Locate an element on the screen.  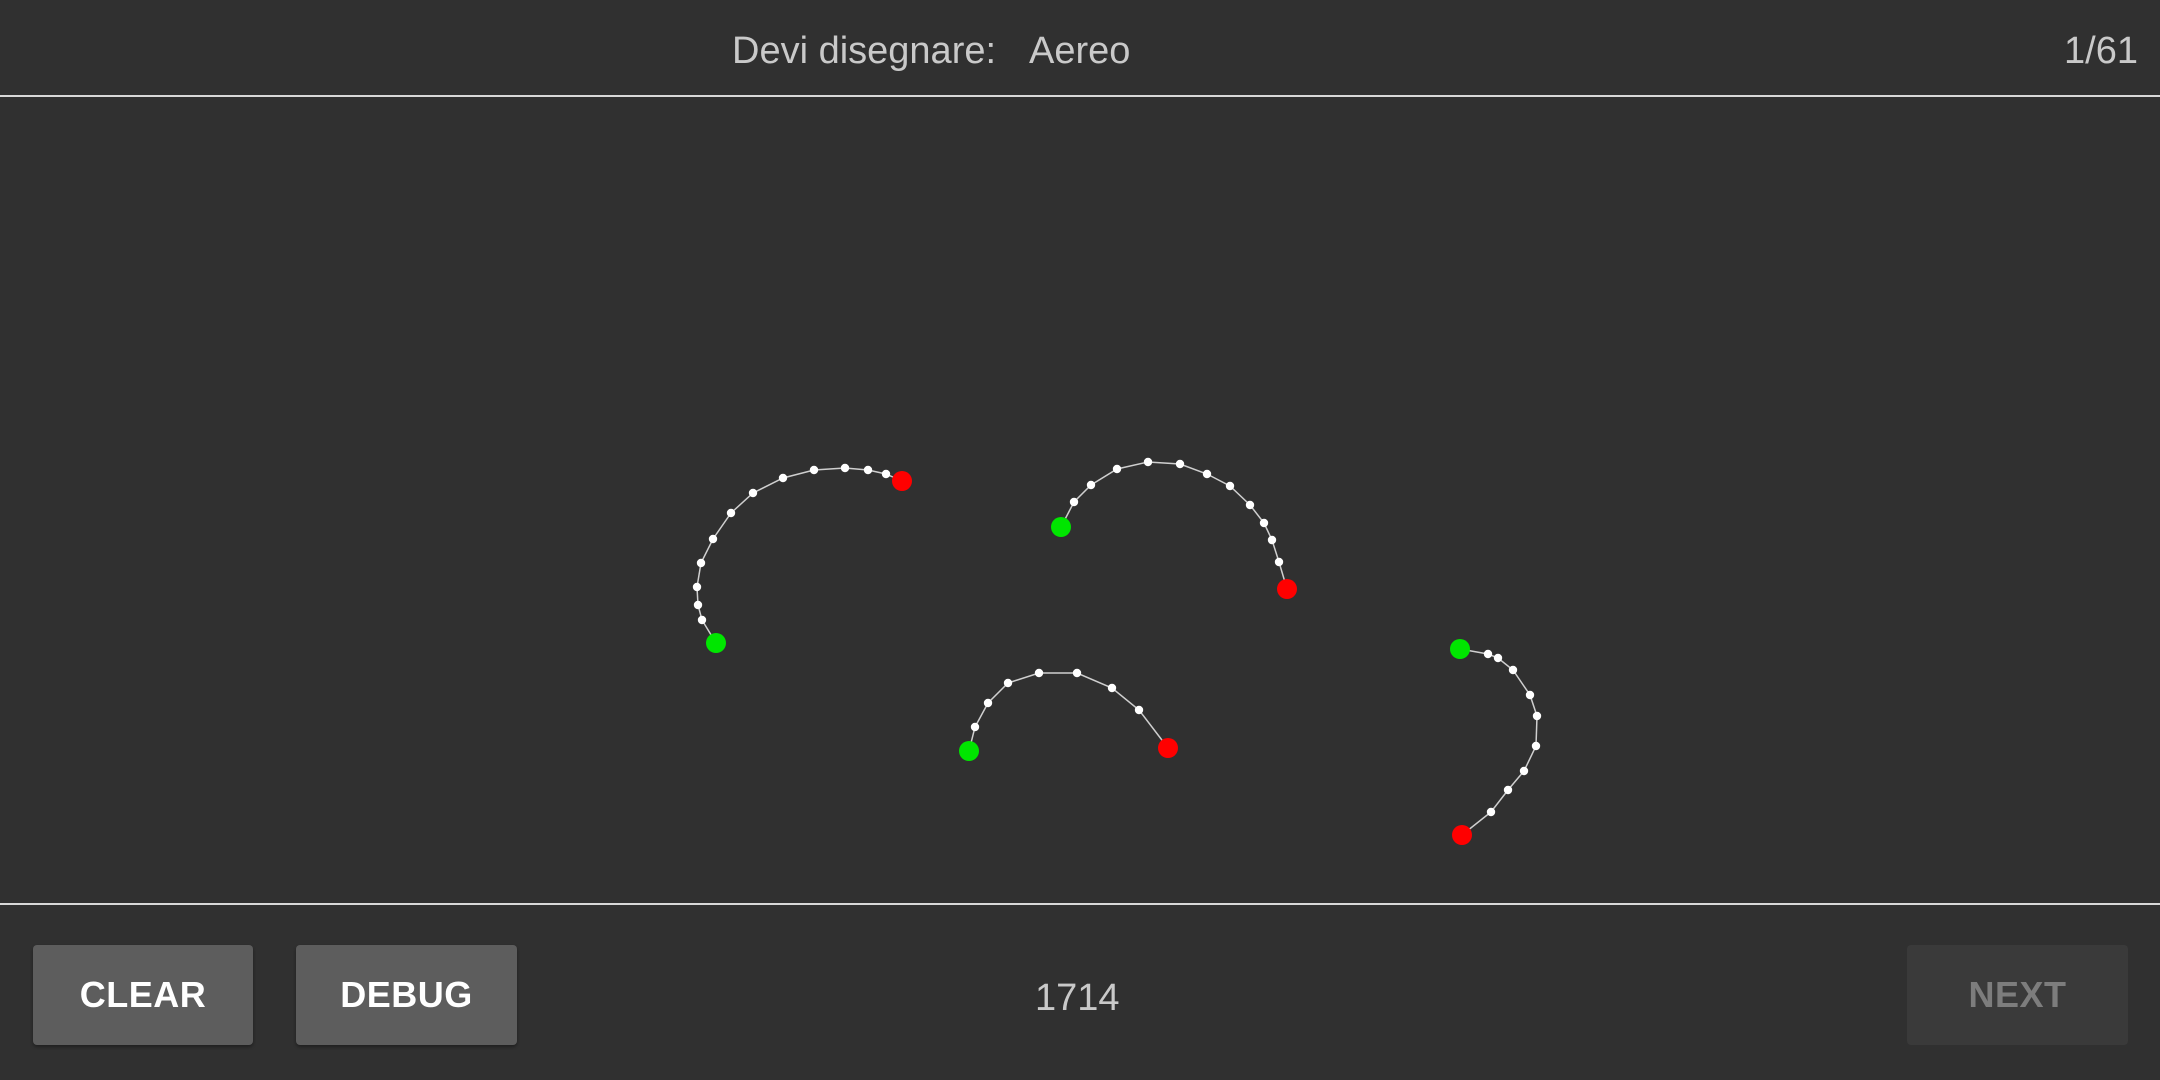
stroke-3-end-point is located at coordinates (1168, 748).